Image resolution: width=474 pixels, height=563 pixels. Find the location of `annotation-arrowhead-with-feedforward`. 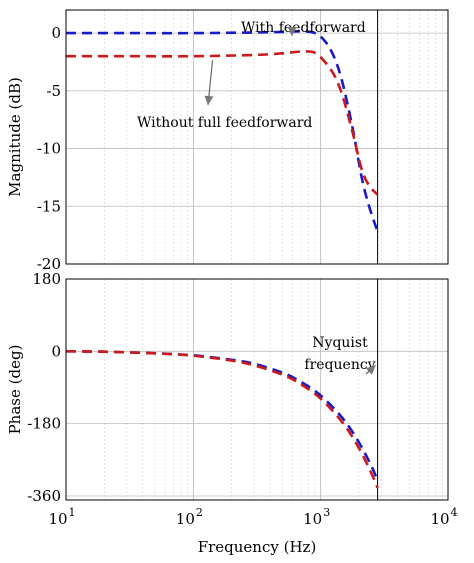

annotation-arrowhead-with-feedforward is located at coordinates (292, 31).